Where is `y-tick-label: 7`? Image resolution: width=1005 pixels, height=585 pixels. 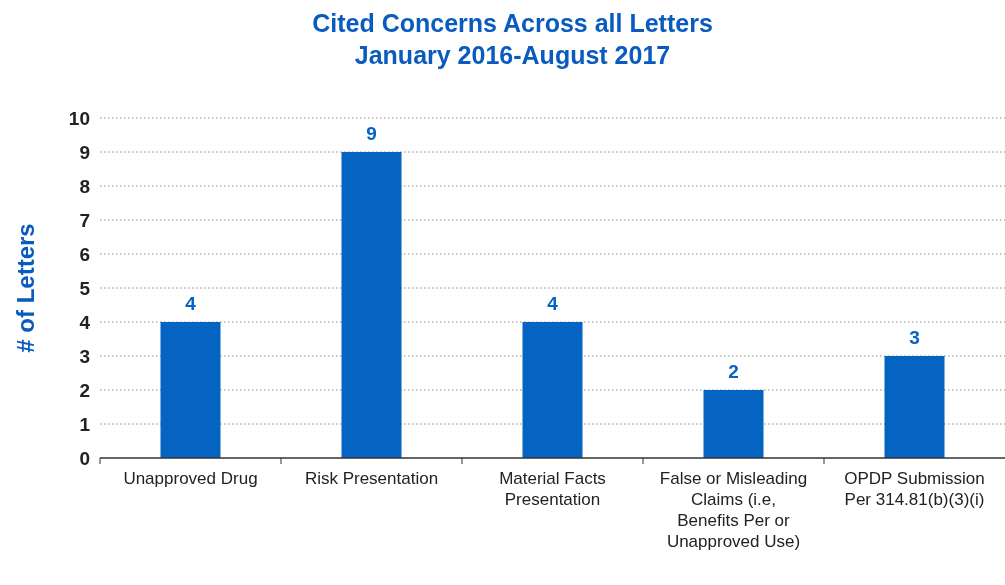 y-tick-label: 7 is located at coordinates (84, 220).